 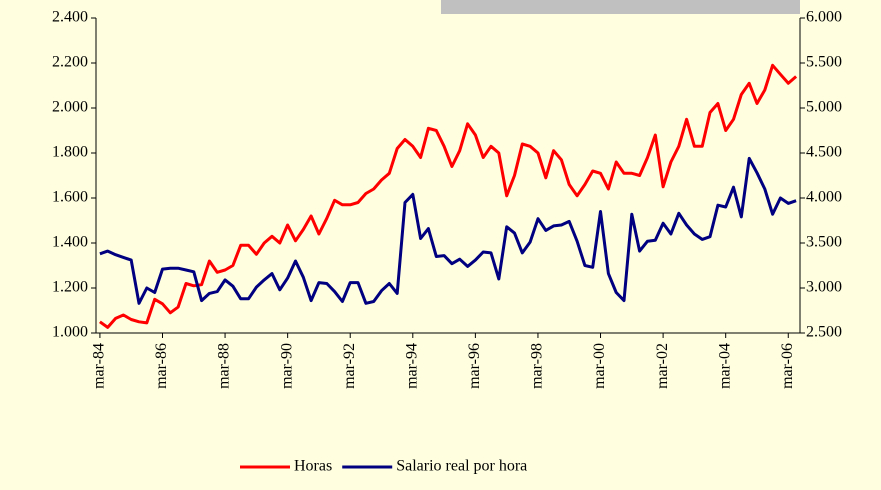 I want to click on y-tick-label: 2.200, so click(x=70, y=62).